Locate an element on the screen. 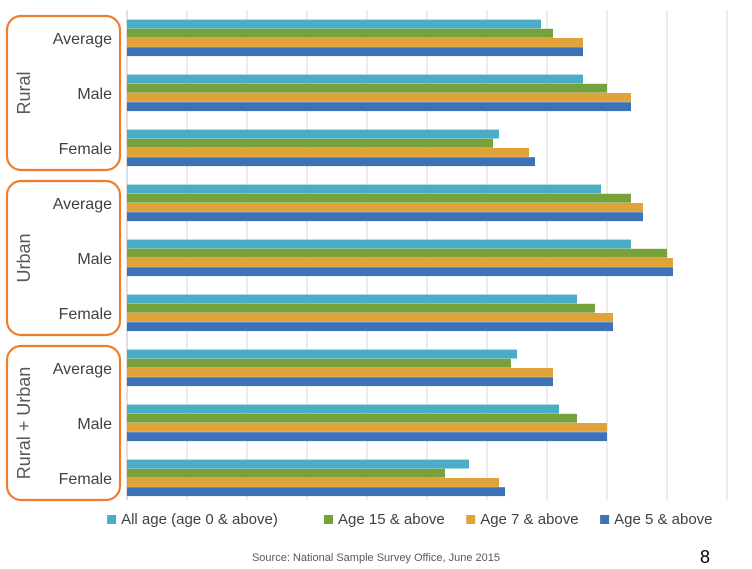 The width and height of the screenshot is (752, 569). legend-entry: All age (age 0 & above) is located at coordinates (199, 519).